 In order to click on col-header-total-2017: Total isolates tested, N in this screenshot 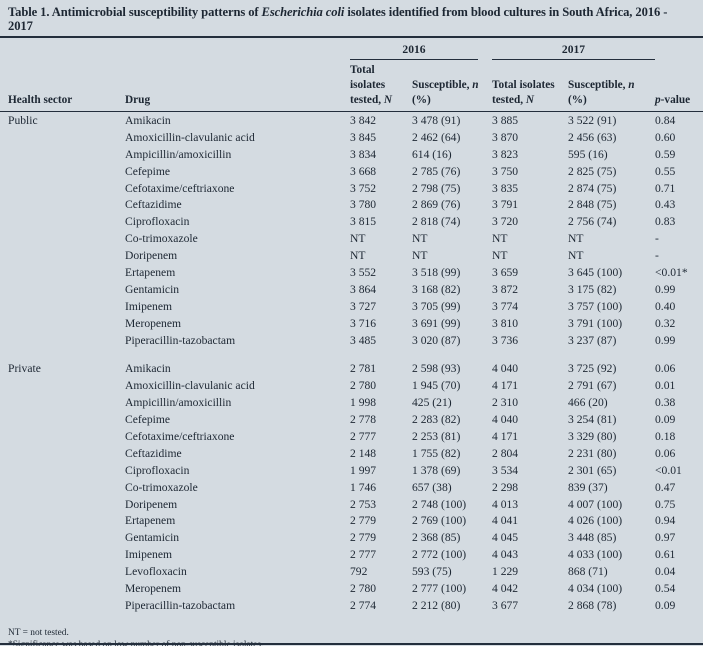, I will do `click(523, 92)`.